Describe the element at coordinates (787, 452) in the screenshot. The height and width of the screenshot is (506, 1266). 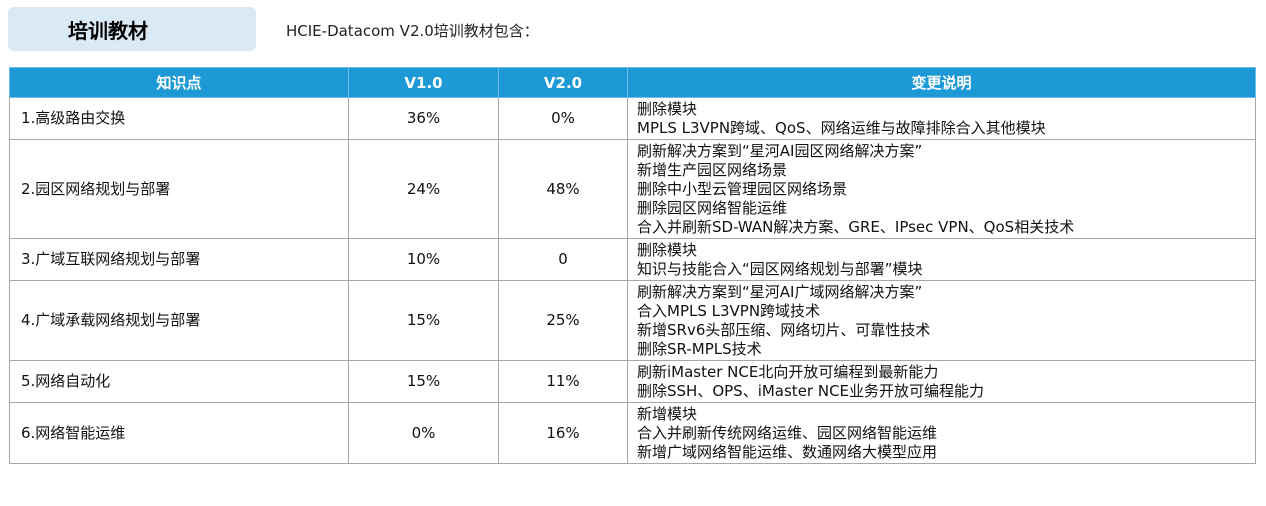
I see `change-line: 新增广域网络智能运维、数通网络大模型应用` at that location.